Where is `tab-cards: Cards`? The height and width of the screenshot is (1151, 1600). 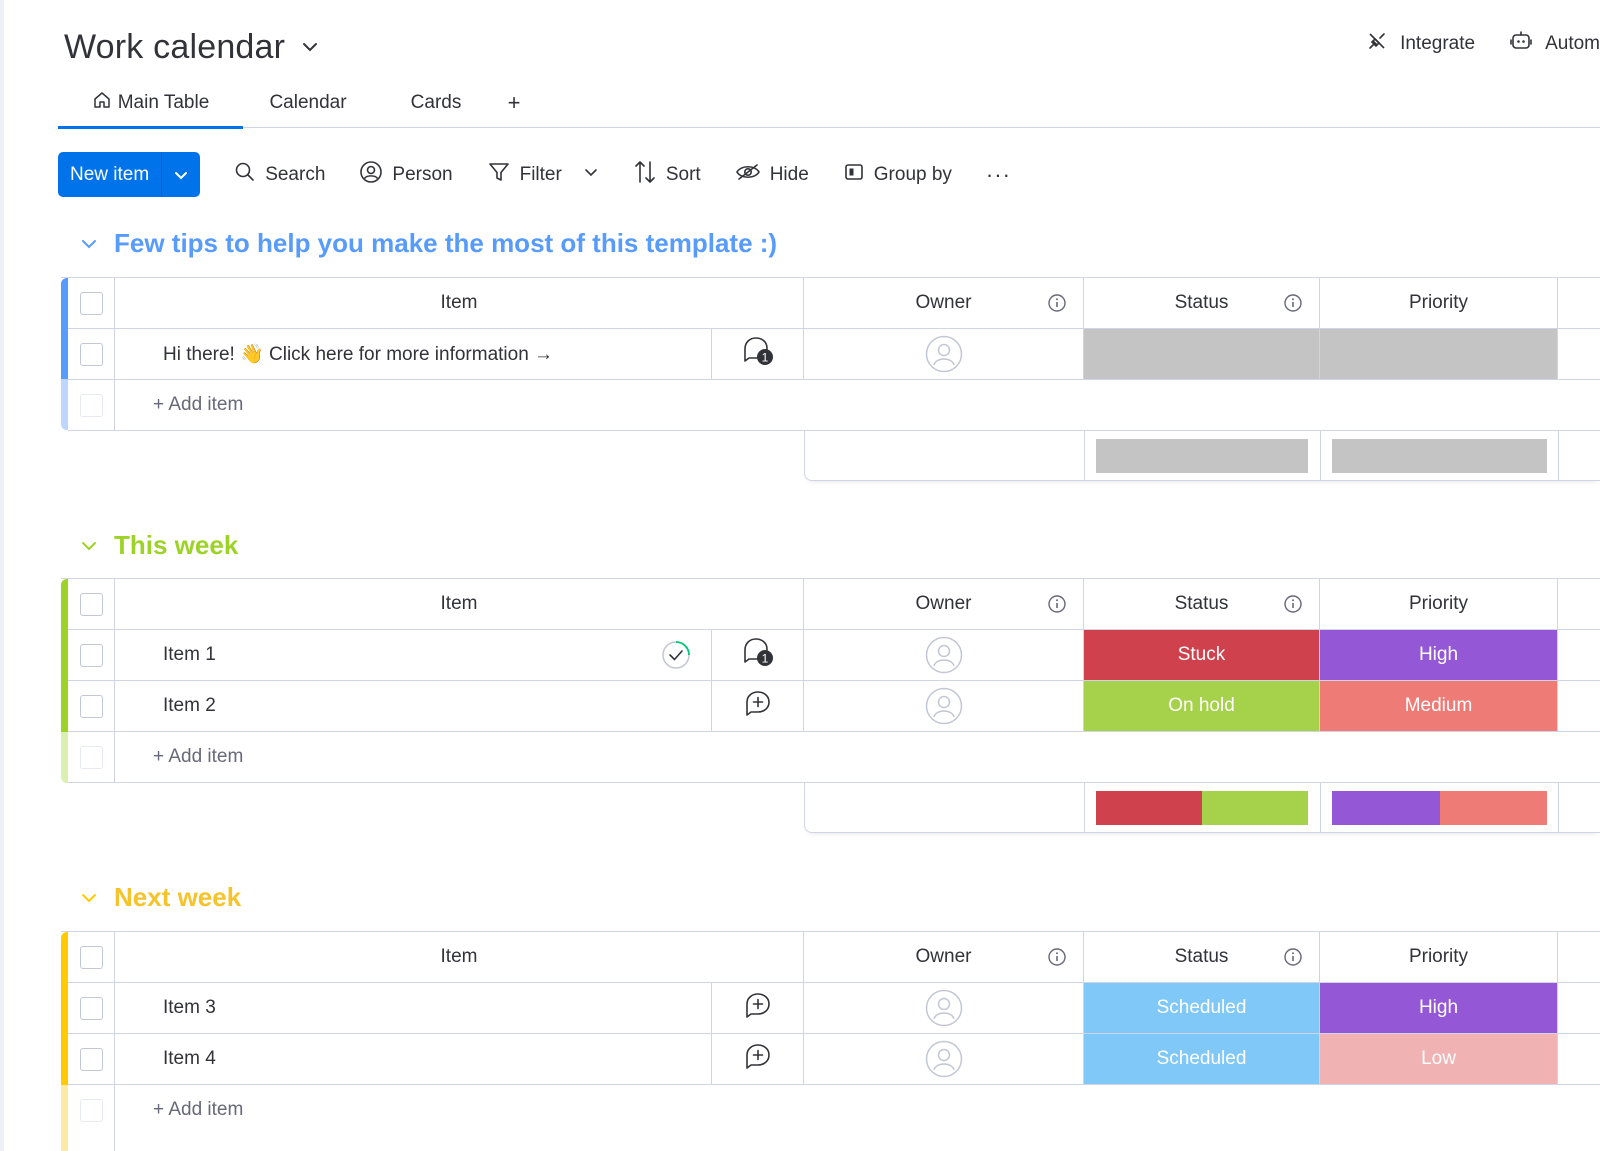
tab-cards: Cards is located at coordinates (436, 103).